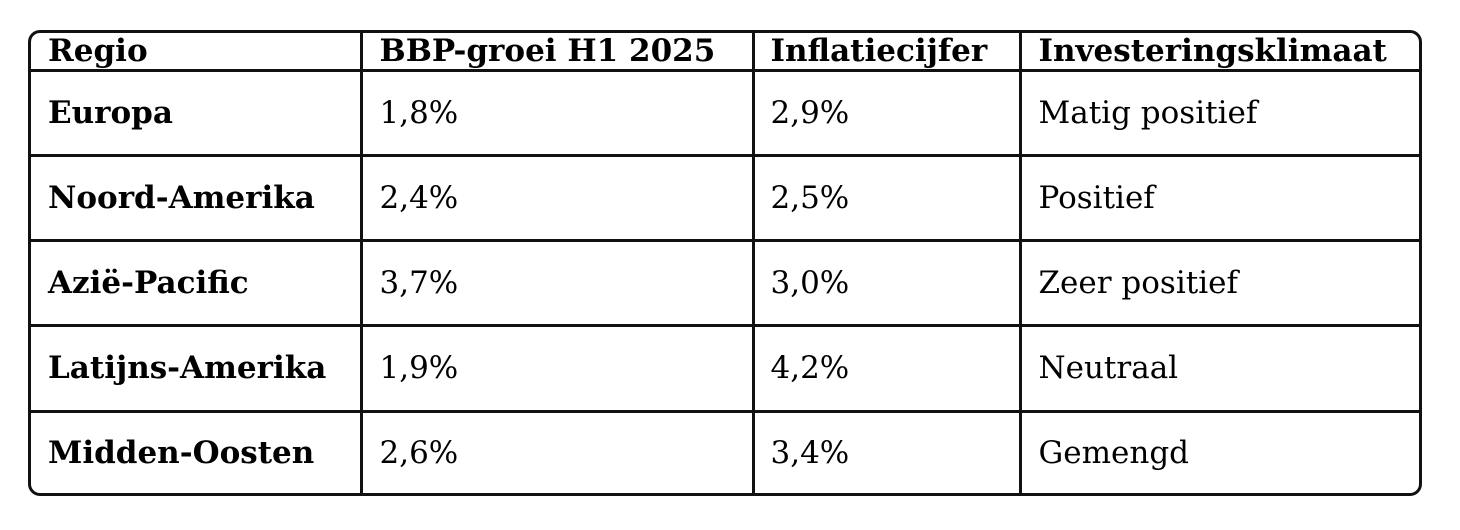 This screenshot has height=530, width=1460. I want to click on cell-bbp-groei: 3,7%, so click(557, 283).